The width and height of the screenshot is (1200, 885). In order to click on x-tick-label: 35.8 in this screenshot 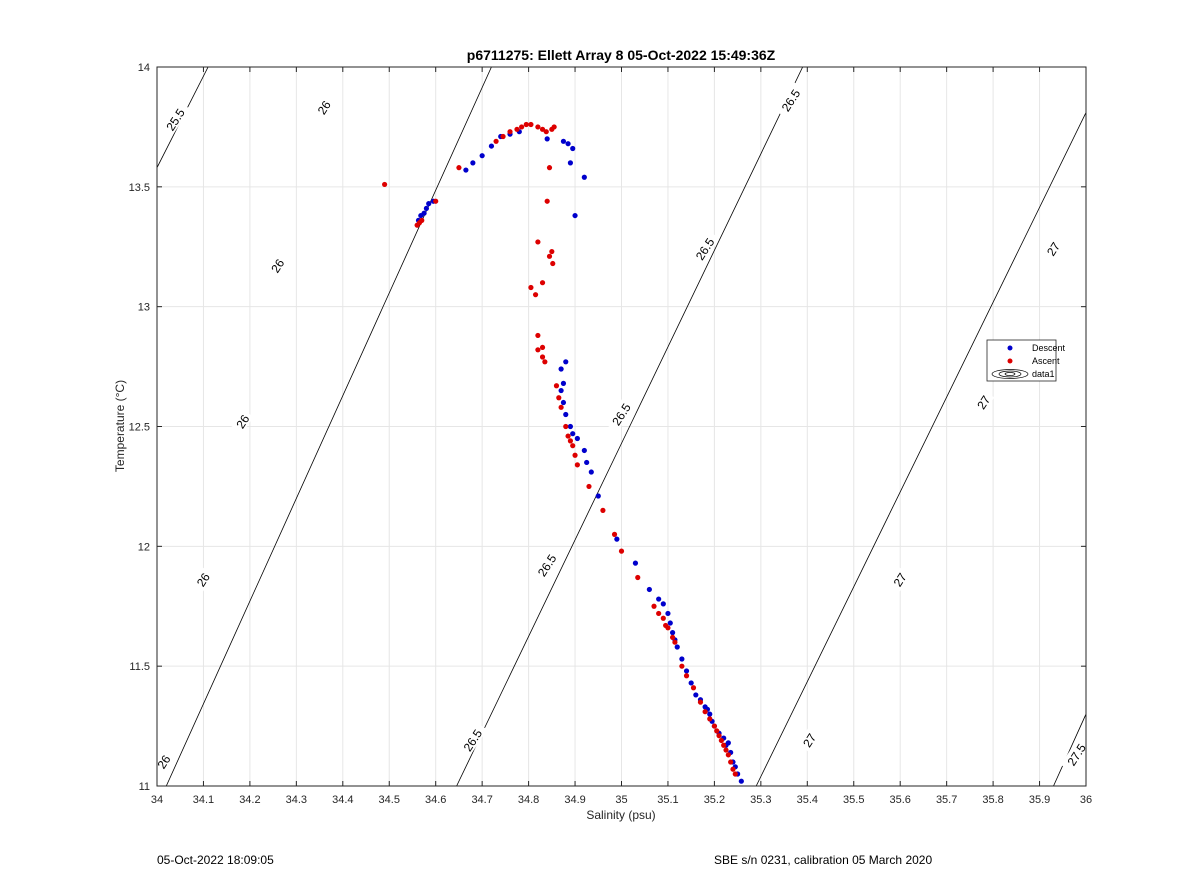, I will do `click(992, 800)`.